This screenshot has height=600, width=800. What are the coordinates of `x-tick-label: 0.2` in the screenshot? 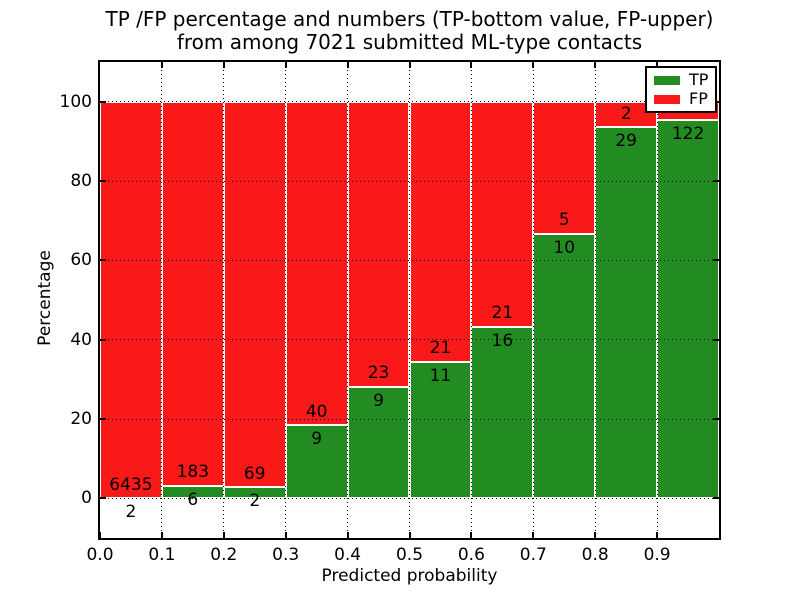 It's located at (224, 555).